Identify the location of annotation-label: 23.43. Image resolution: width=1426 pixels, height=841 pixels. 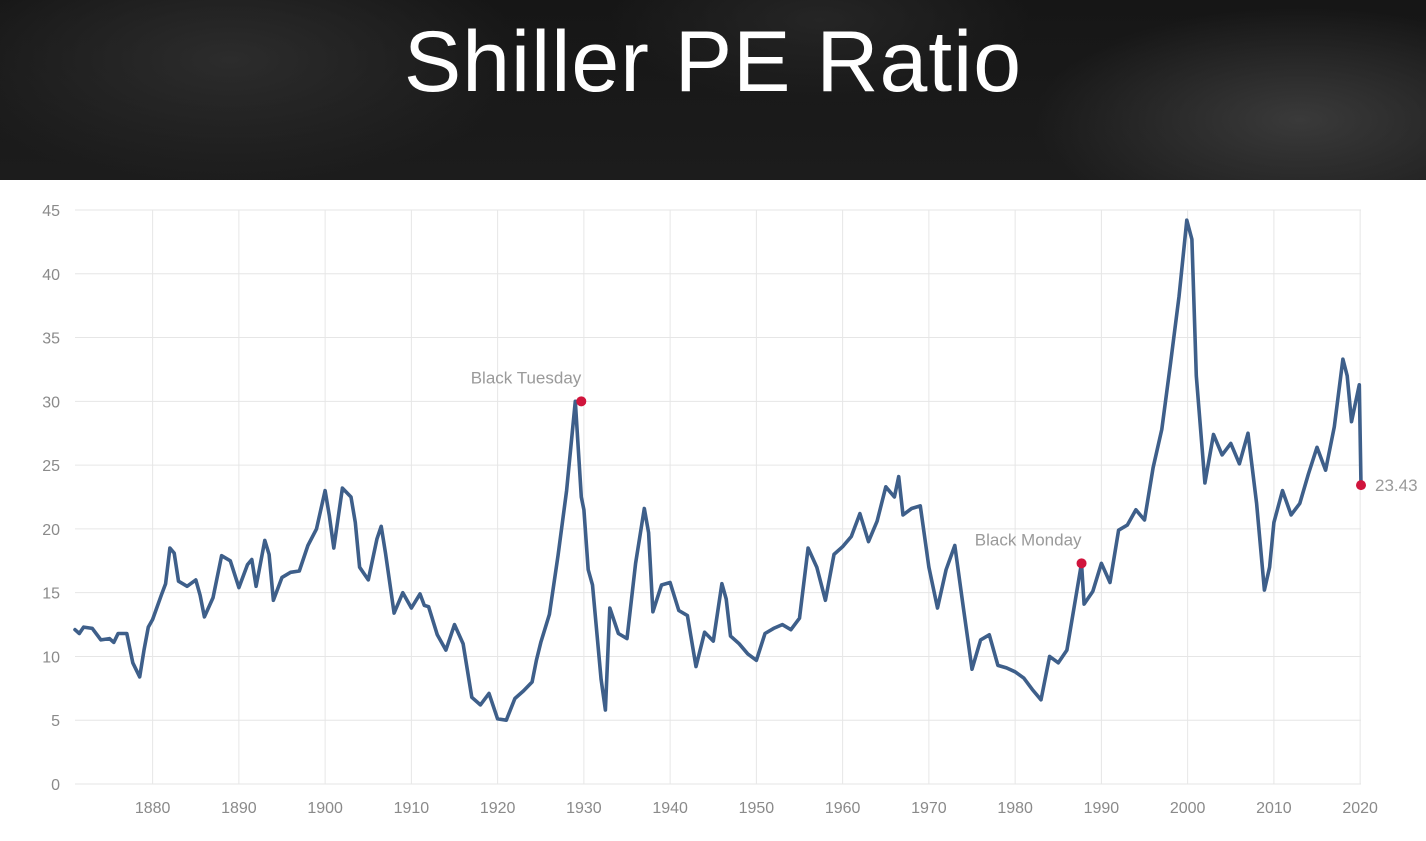
(1396, 485).